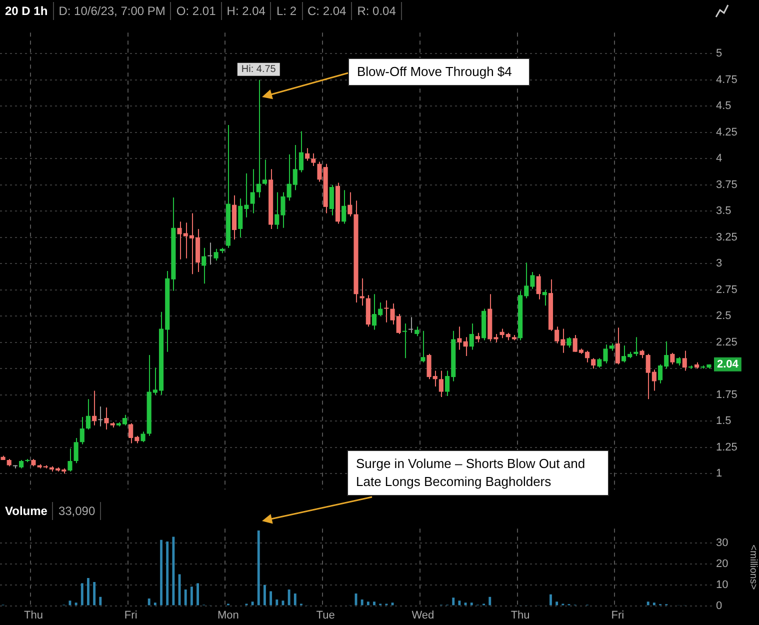 The width and height of the screenshot is (759, 625). What do you see at coordinates (727, 80) in the screenshot?
I see `y-tick-label: 4.75` at bounding box center [727, 80].